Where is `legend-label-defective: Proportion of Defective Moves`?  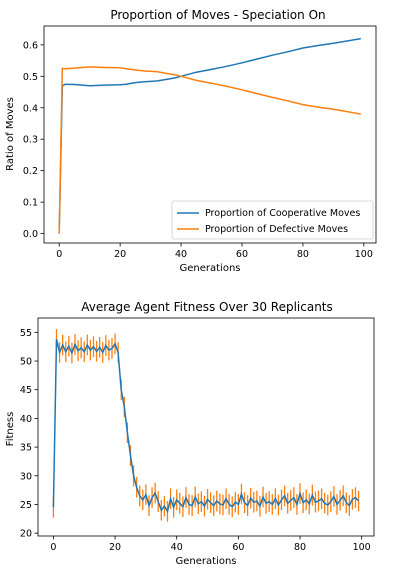 legend-label-defective: Proportion of Defective Moves is located at coordinates (276, 229).